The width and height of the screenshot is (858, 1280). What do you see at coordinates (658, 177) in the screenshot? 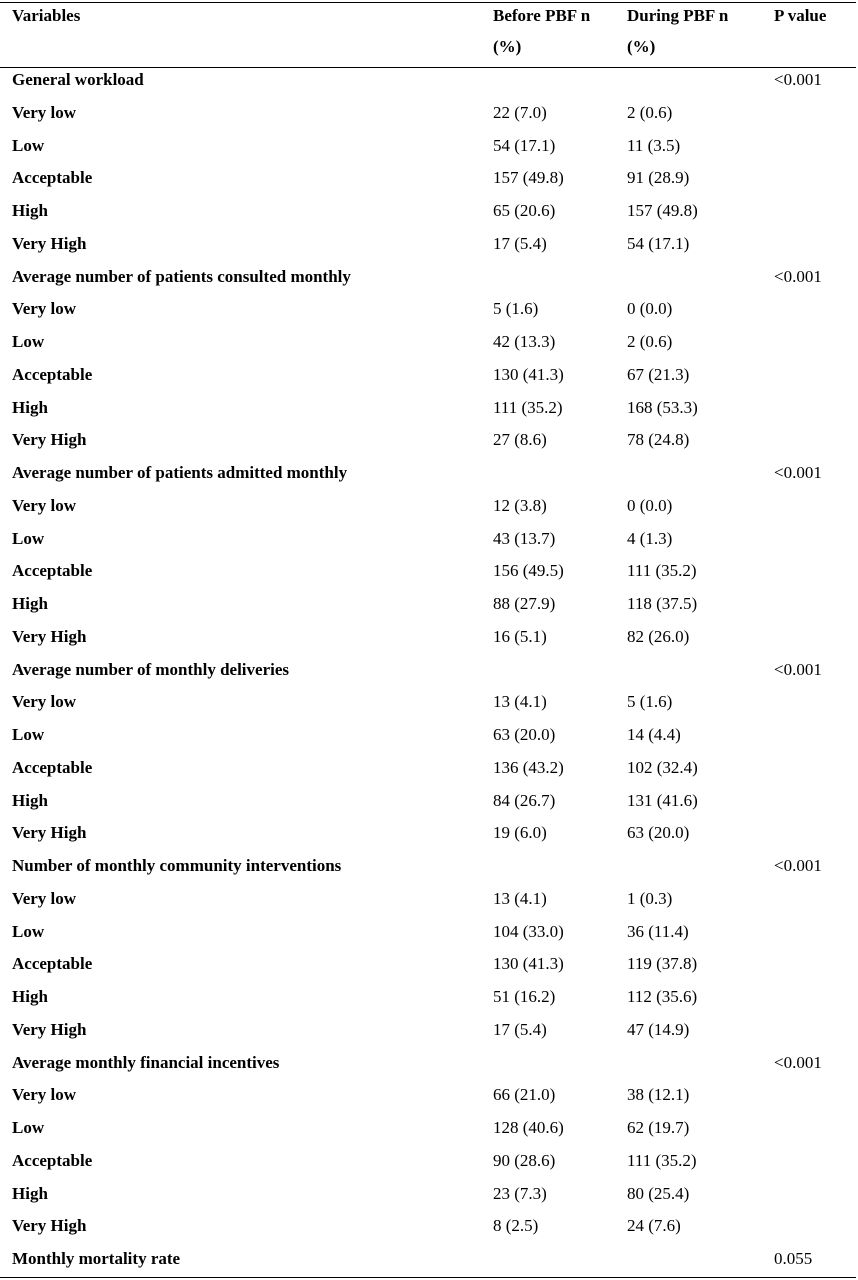
I see `during-cell: 91 (28.9)` at bounding box center [658, 177].